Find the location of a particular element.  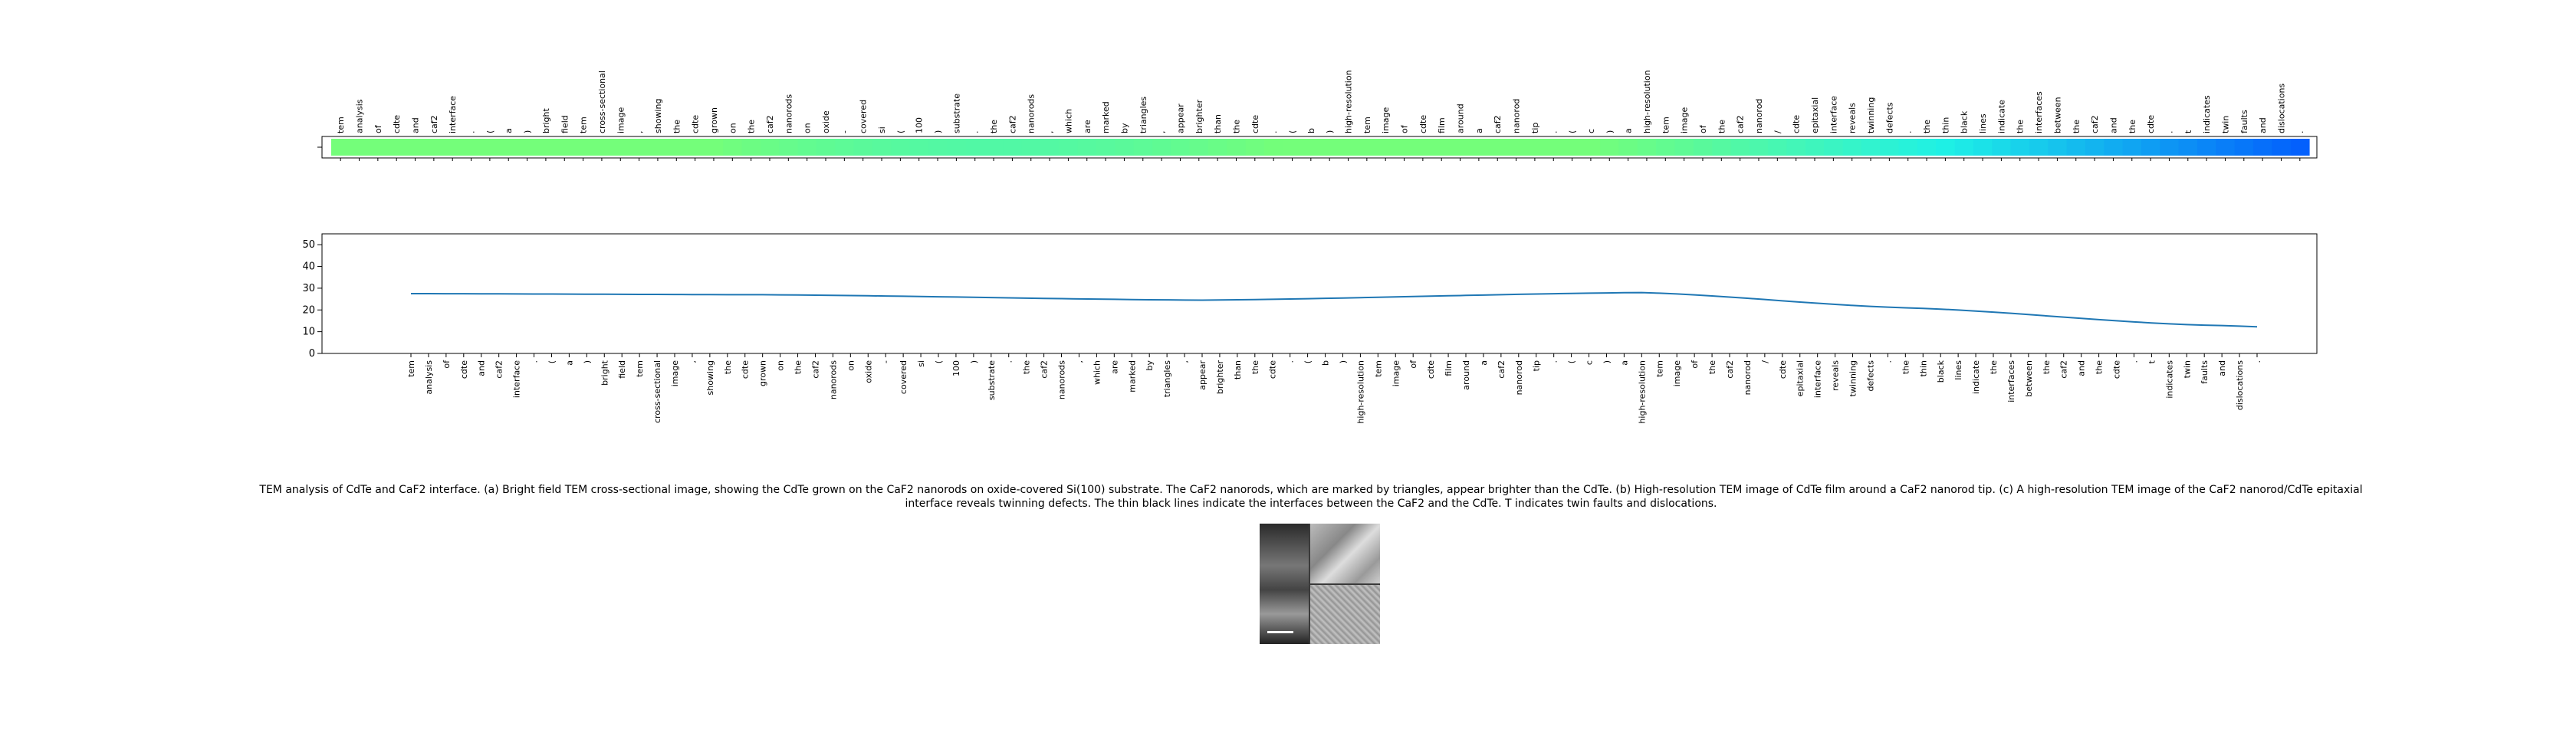

heatmap-token-label: appear is located at coordinates (1180, 118).